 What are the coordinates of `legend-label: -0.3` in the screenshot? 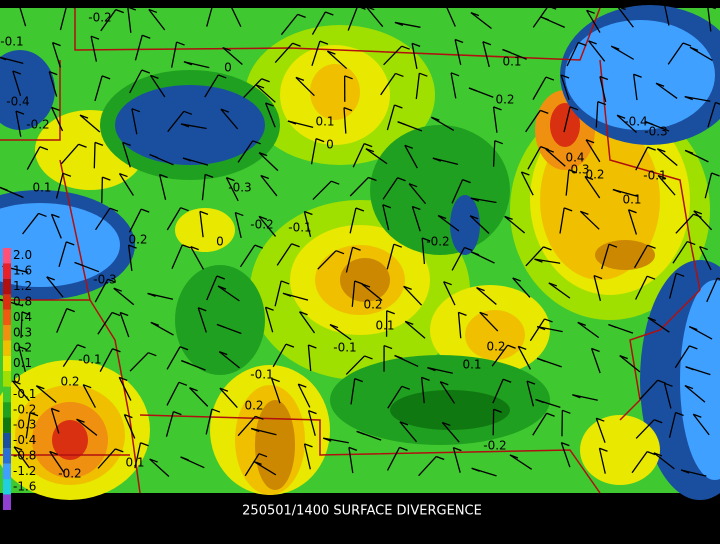 It's located at (24, 425).